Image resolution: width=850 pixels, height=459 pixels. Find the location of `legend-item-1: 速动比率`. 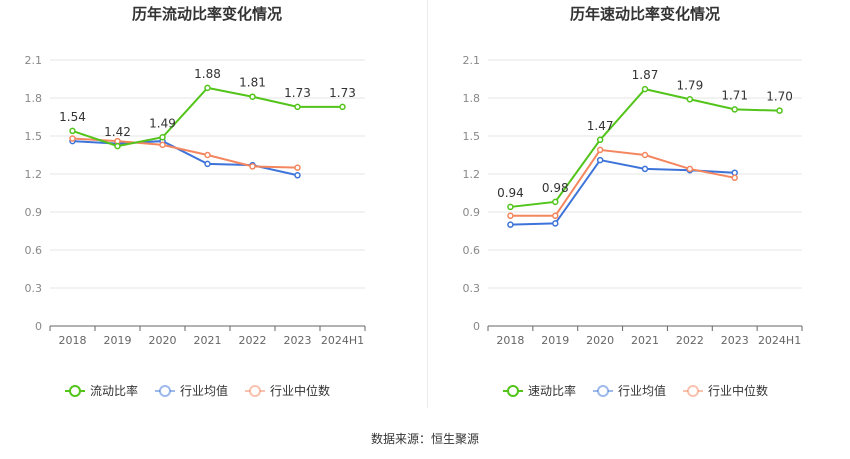

legend-item-1: 速动比率 is located at coordinates (539, 390).